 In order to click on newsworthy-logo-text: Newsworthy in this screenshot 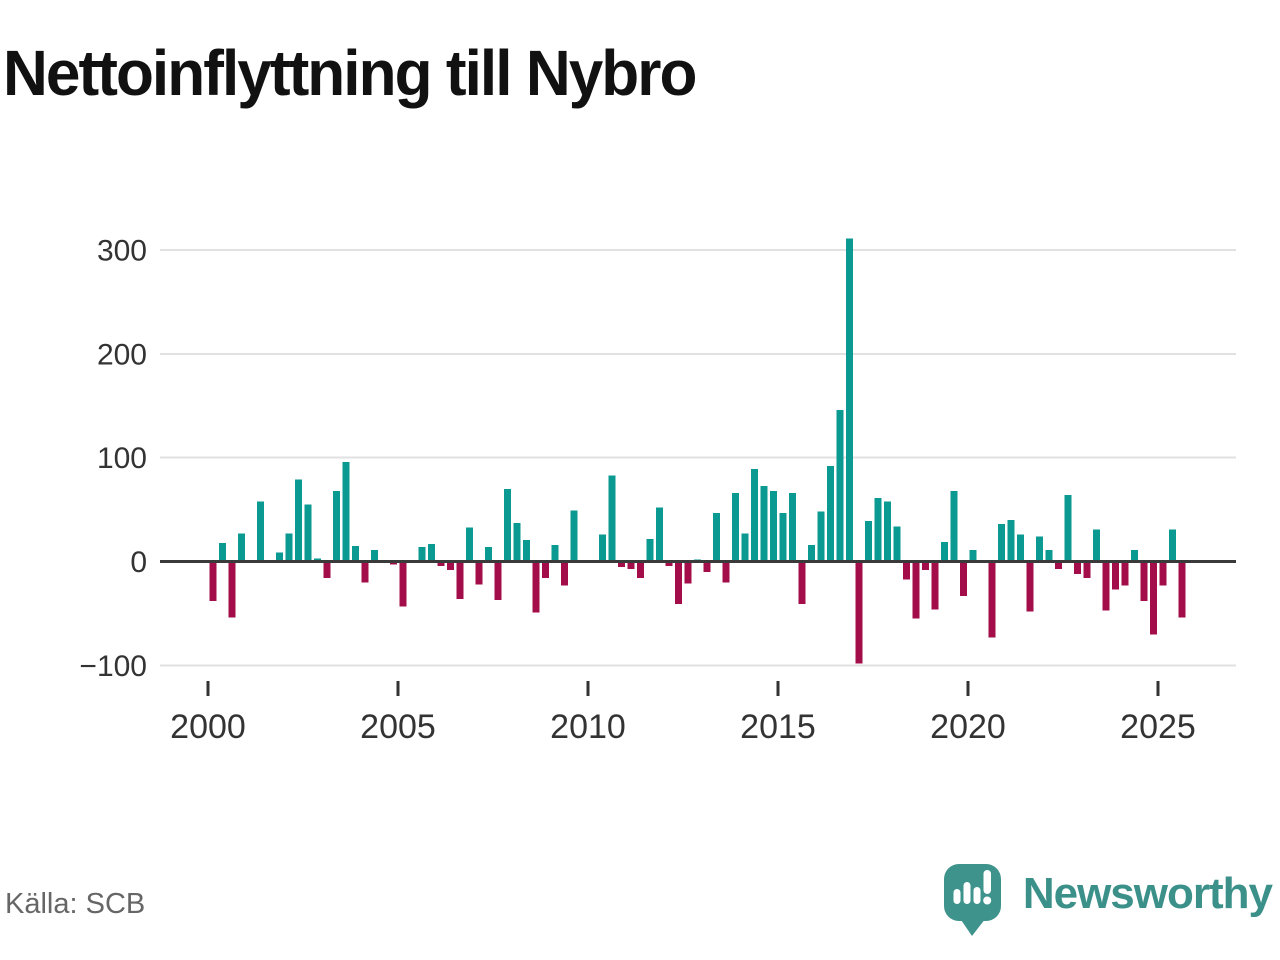, I will do `click(1147, 893)`.